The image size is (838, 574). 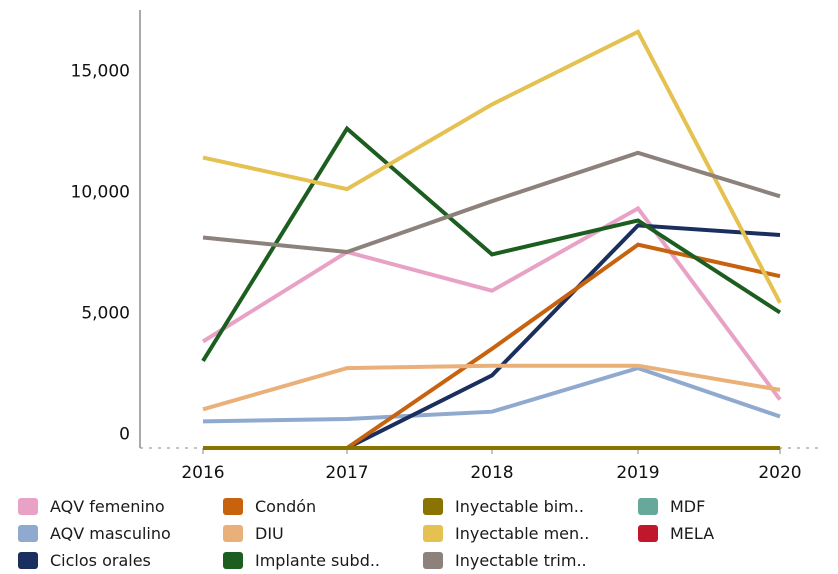 I want to click on x-tick-labels: 2016 2017 2018 2019 2020, so click(x=491, y=465).